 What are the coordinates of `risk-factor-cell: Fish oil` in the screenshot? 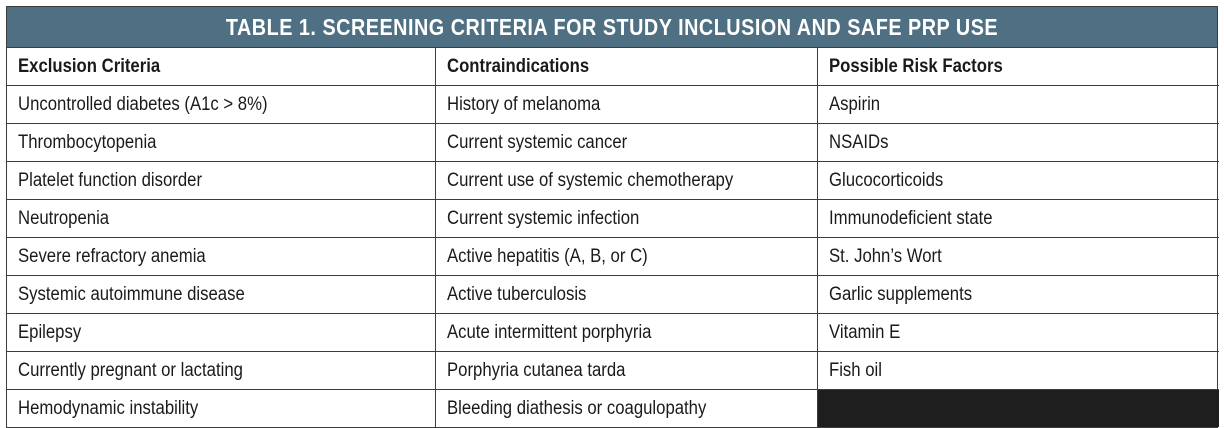 It's located at (1017, 370).